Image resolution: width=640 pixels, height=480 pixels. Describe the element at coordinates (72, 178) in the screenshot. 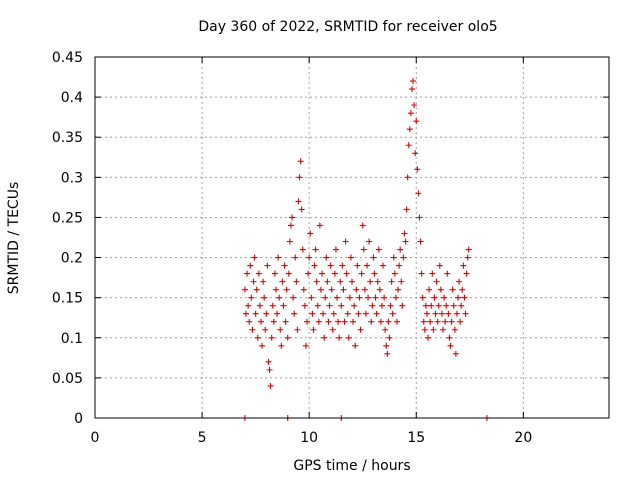

I see `y-tick-label: 0.3` at that location.